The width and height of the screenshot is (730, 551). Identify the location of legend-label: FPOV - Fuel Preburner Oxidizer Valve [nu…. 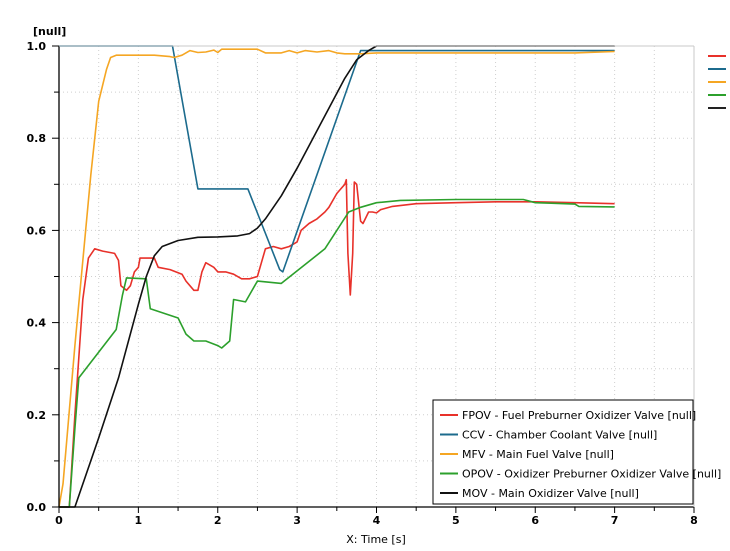
(579, 415).